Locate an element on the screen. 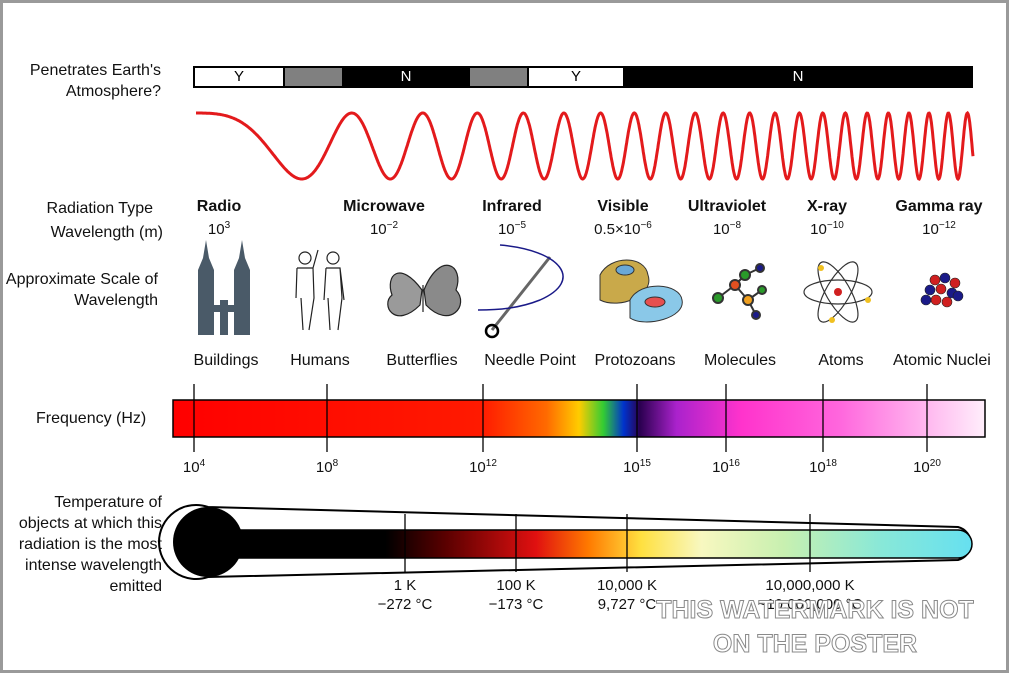 The height and width of the screenshot is (673, 1009). radiation-type-label: Radiation Type is located at coordinates (99, 208).